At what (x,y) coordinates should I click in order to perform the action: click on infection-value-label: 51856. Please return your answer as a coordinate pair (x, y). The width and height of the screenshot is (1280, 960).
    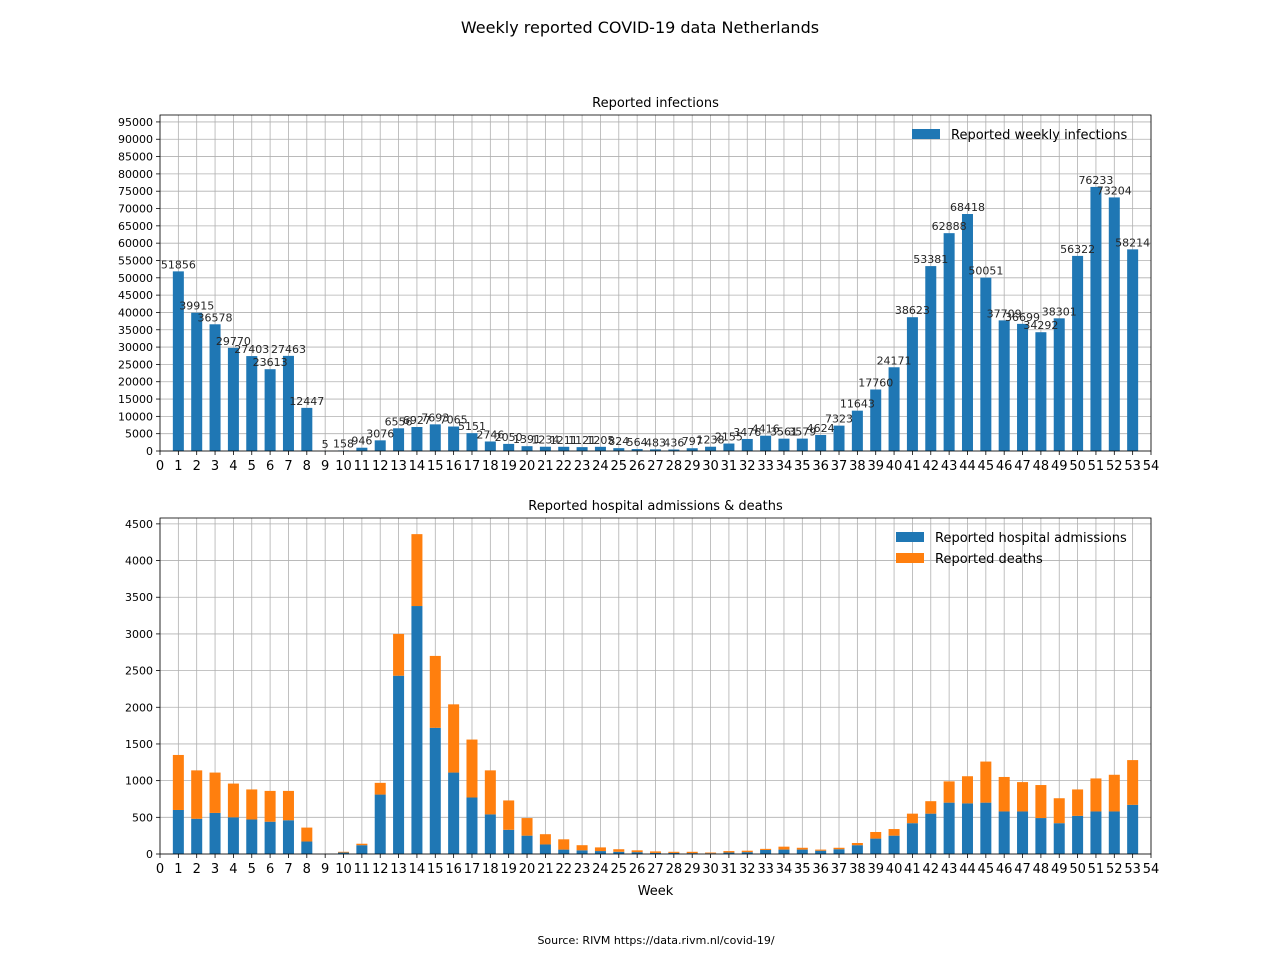
    Looking at the image, I should click on (178, 264).